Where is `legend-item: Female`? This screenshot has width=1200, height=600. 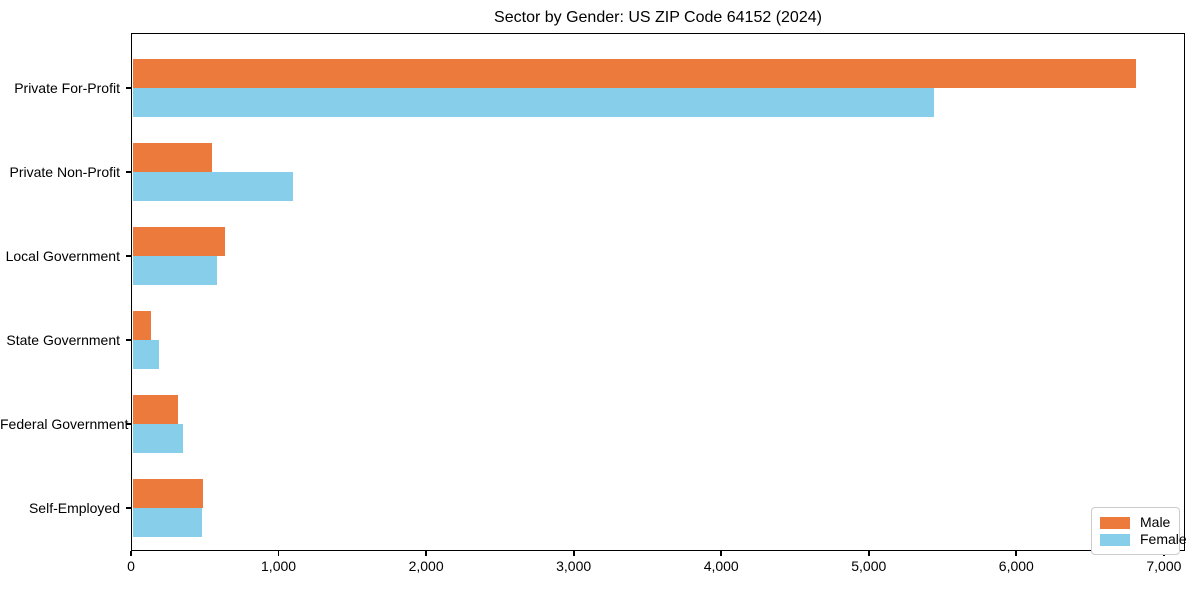
legend-item: Female is located at coordinates (1143, 539).